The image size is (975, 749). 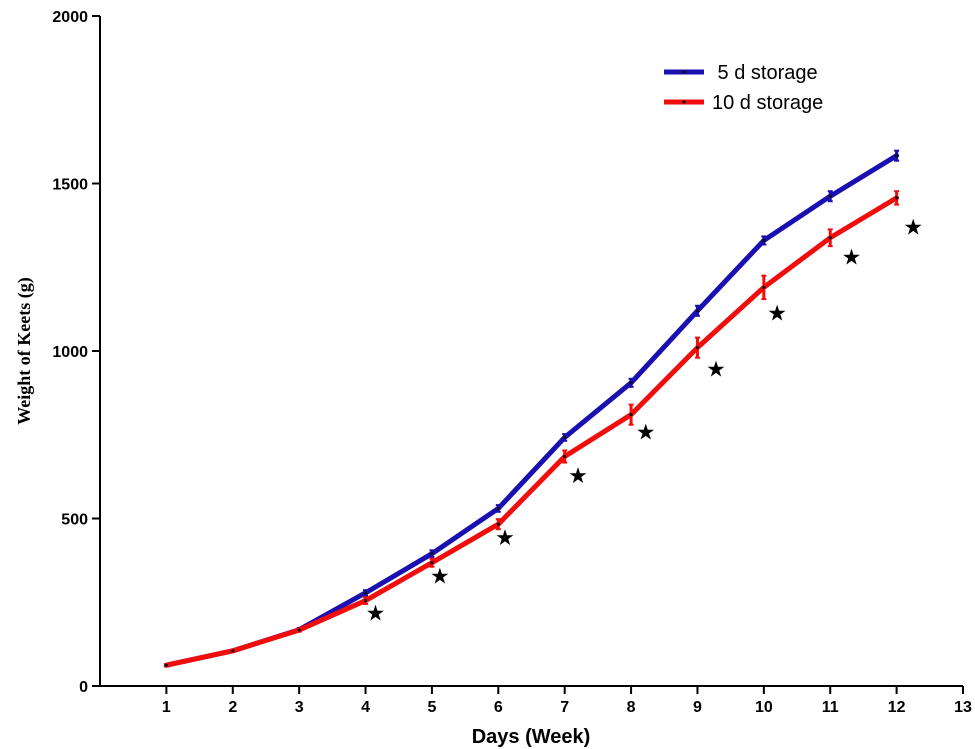 What do you see at coordinates (74, 520) in the screenshot?
I see `y-tick-label: 500` at bounding box center [74, 520].